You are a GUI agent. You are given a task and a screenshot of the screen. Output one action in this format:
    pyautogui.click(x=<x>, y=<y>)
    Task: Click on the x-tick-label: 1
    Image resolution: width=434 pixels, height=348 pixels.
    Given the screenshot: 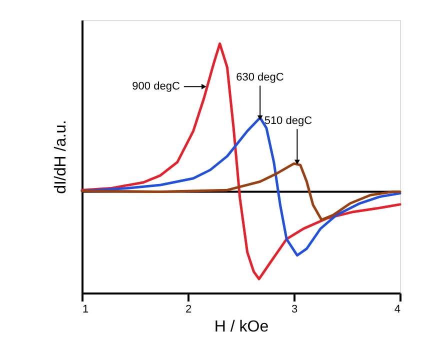 What is the action you would take?
    pyautogui.click(x=85, y=310)
    